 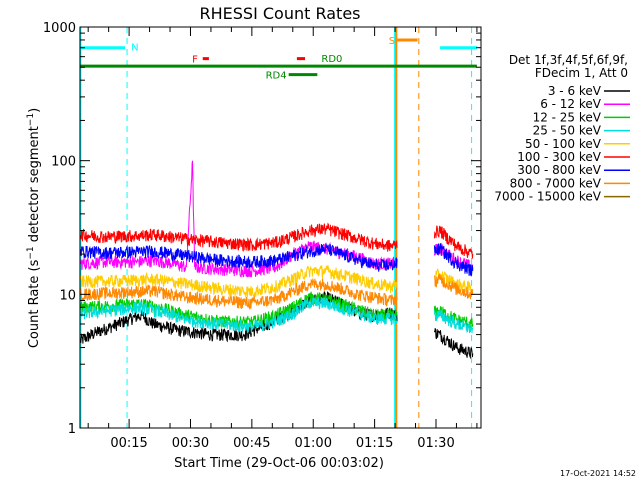 What do you see at coordinates (374, 443) in the screenshot?
I see `x-tick-label: 01:15` at bounding box center [374, 443].